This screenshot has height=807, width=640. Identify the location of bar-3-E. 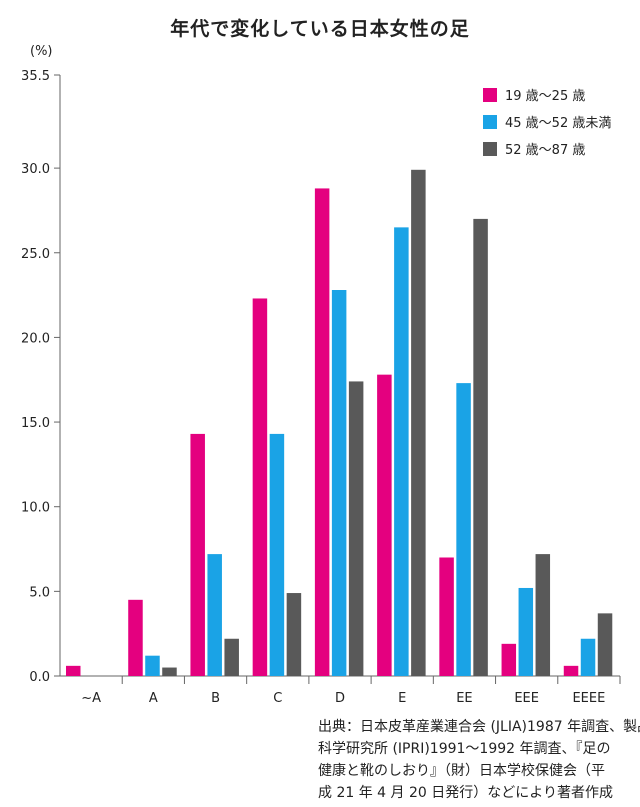
(418, 422).